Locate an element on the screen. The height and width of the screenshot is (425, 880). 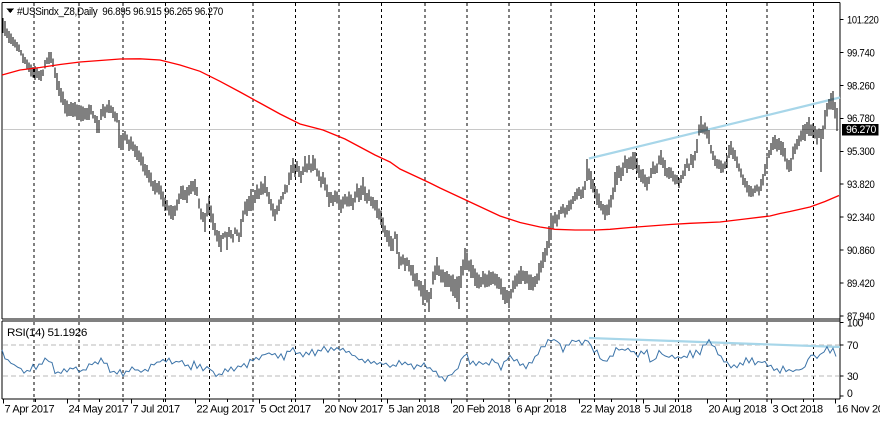
svg-text: 7 Jul 2017 is located at coordinates (156, 410).